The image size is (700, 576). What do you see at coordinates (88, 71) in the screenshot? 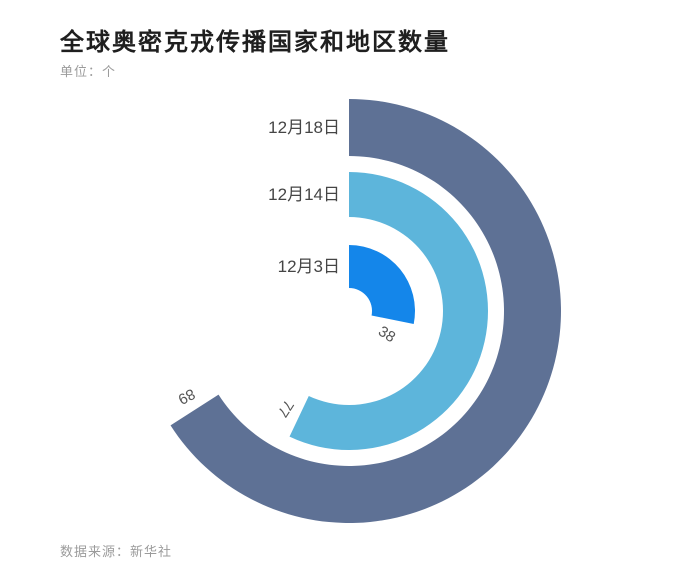
I see `unit-label: 单位：个` at bounding box center [88, 71].